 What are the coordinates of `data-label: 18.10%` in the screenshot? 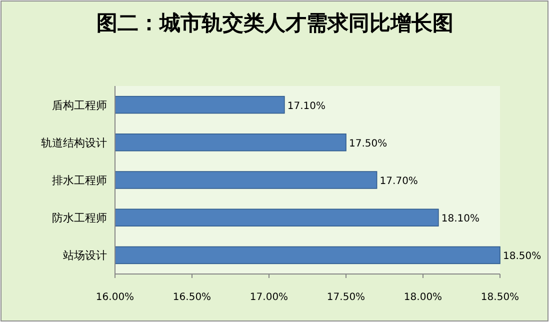 It's located at (460, 219).